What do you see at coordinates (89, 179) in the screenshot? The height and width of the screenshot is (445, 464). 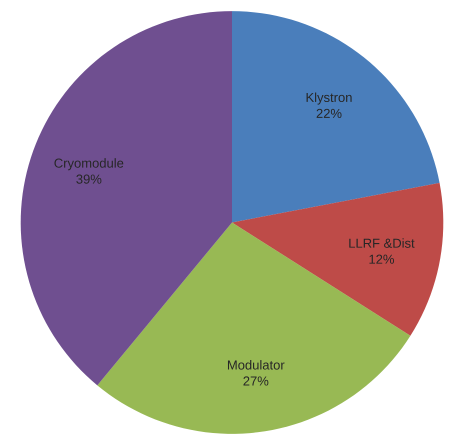 I see `data-label: 39%` at bounding box center [89, 179].